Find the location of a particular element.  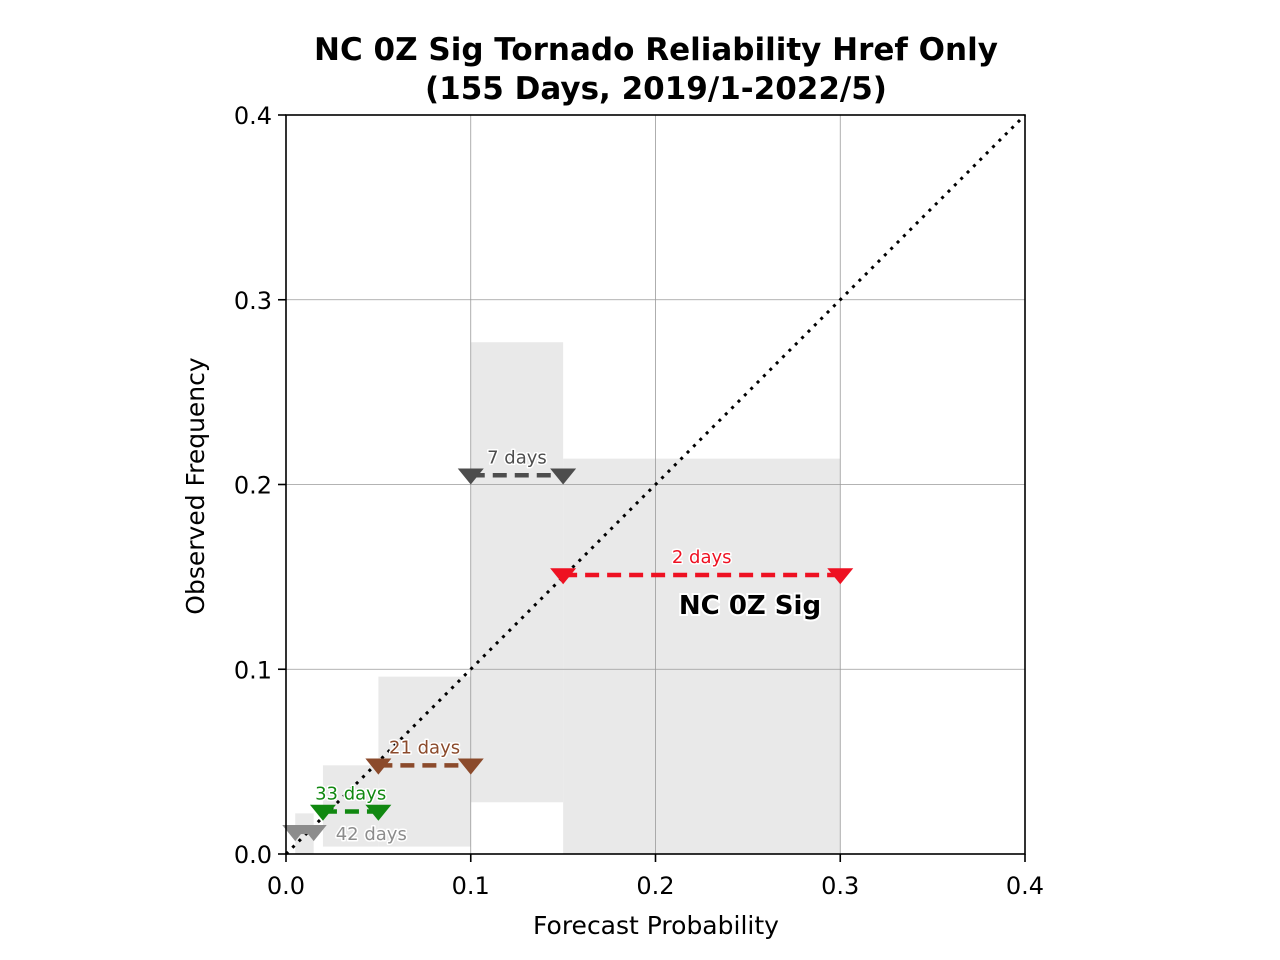

y-tick-label-4: 0.4 is located at coordinates (253, 116).